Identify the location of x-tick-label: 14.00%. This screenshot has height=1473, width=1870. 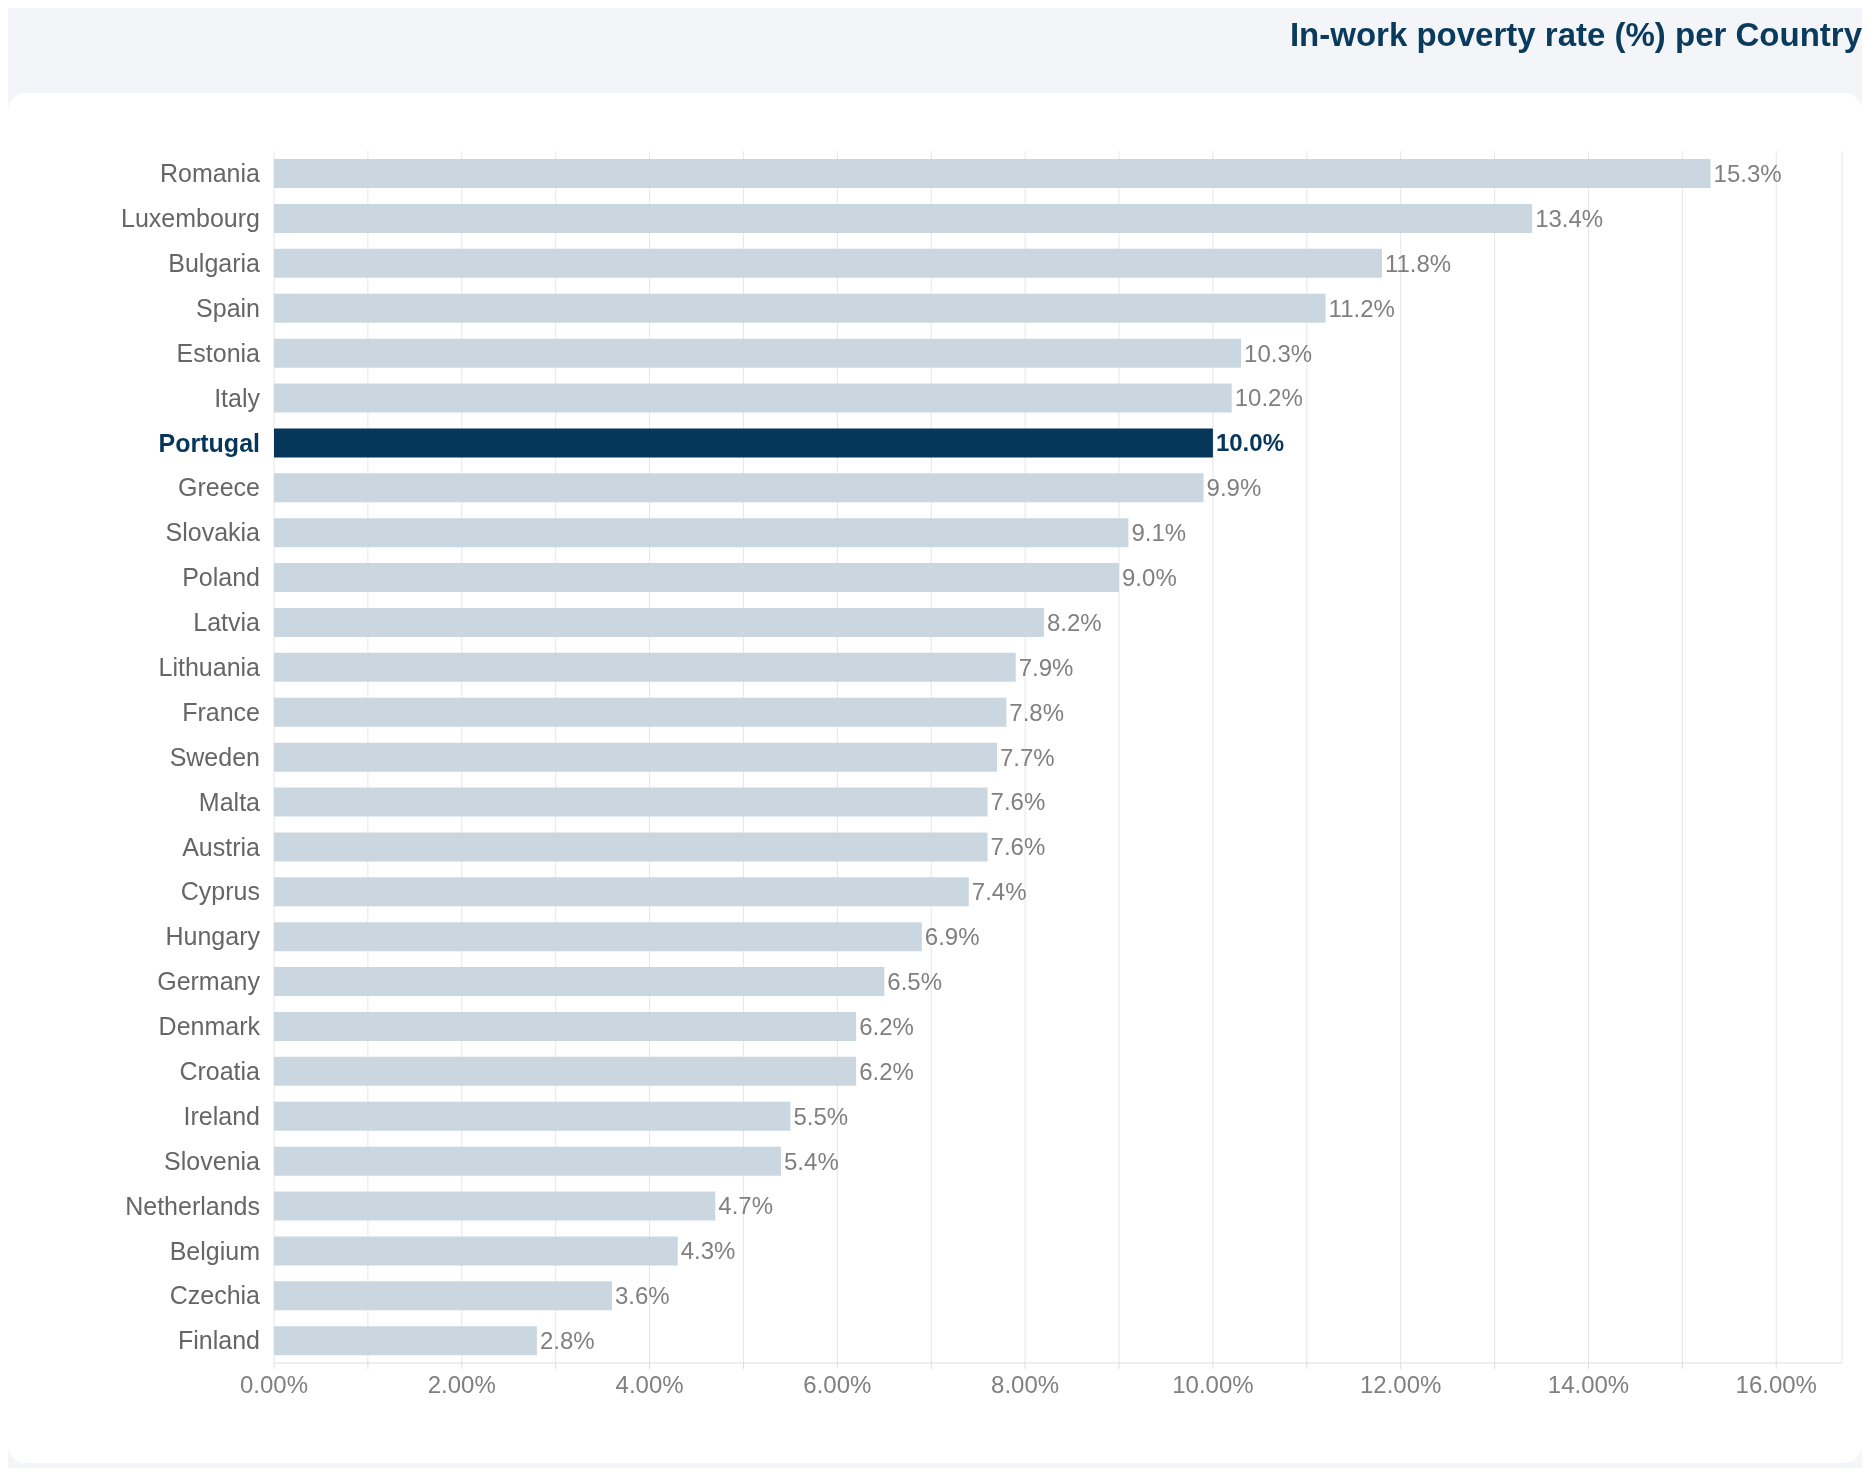
(1588, 1384).